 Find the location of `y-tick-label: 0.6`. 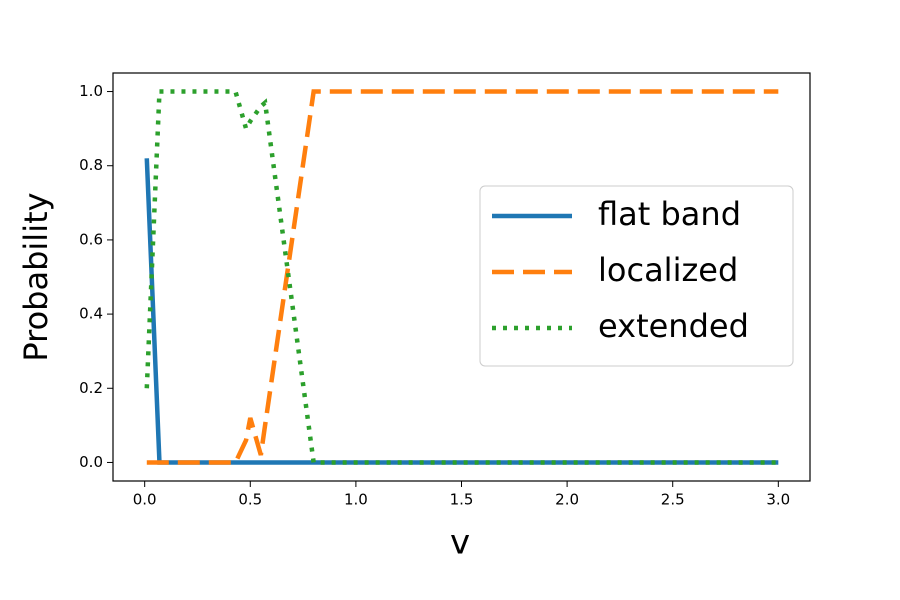

y-tick-label: 0.6 is located at coordinates (91, 239).